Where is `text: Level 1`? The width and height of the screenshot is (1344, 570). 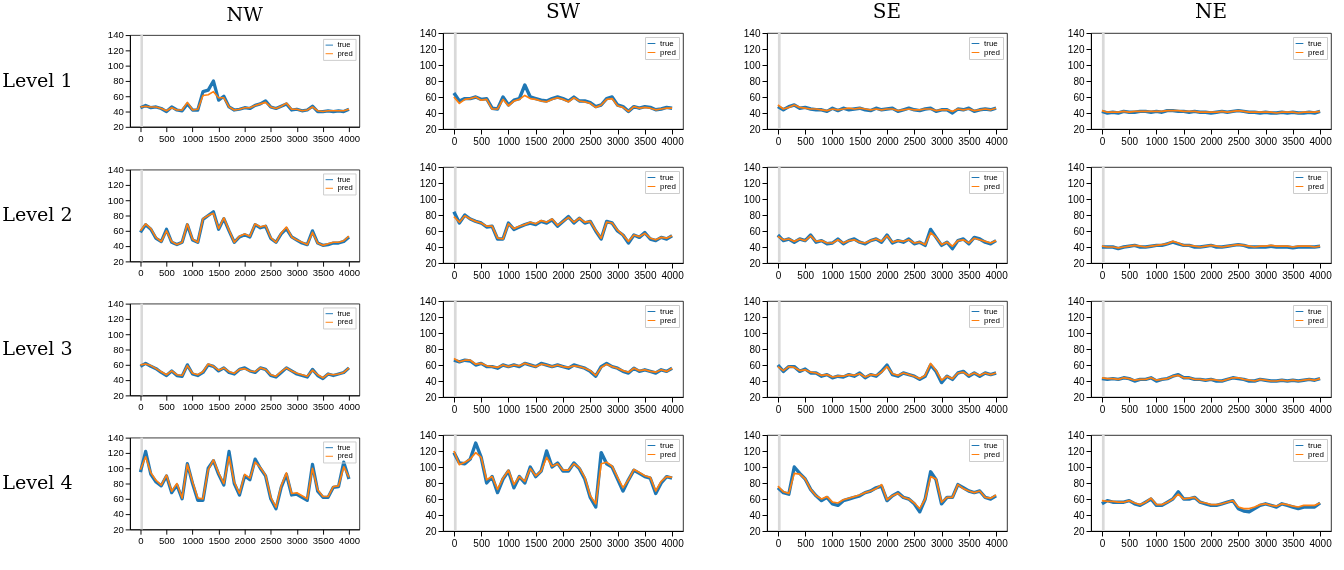
text: Level 1 is located at coordinates (37, 80).